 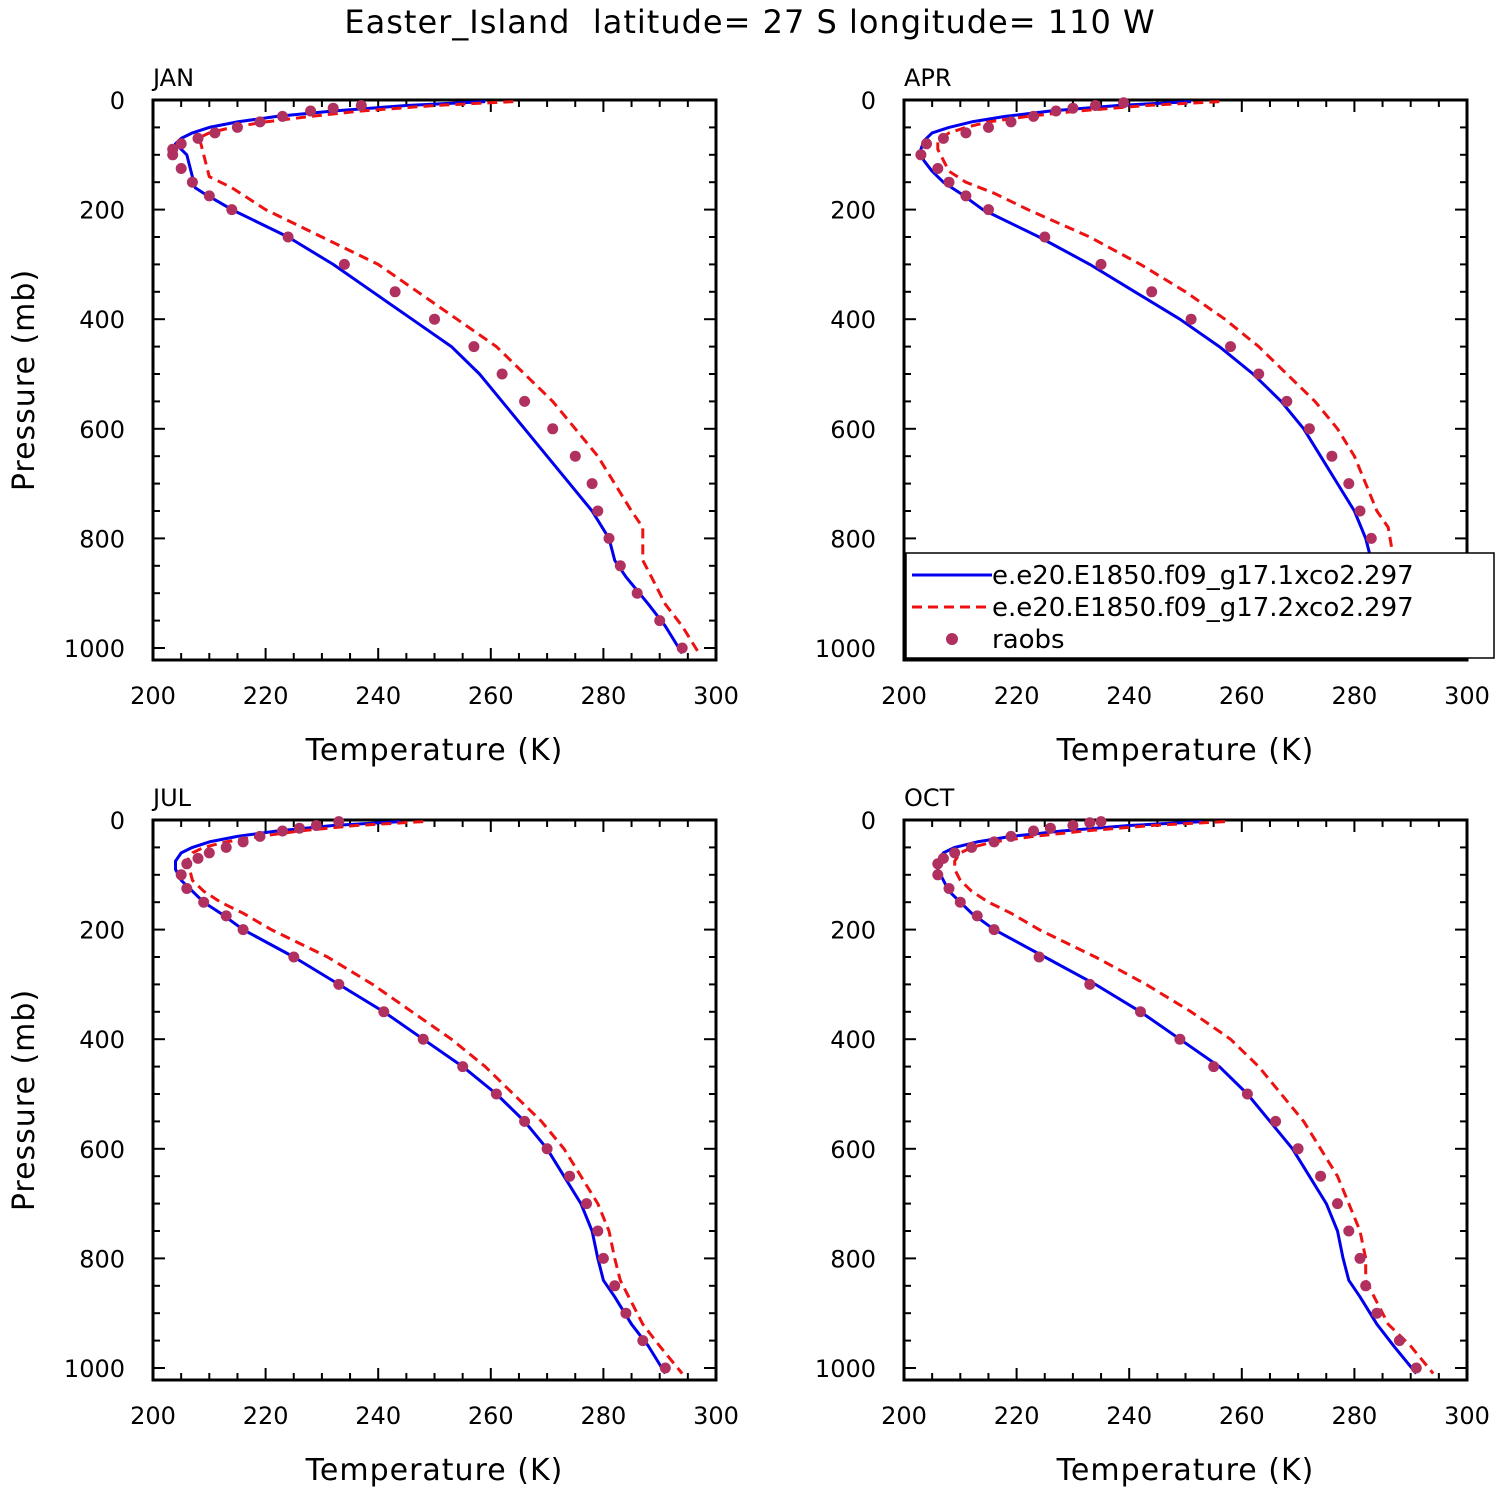 What do you see at coordinates (1203, 576) in the screenshot?
I see `legend-label: e.e20.E1850.f09_g17.1xco2.297` at bounding box center [1203, 576].